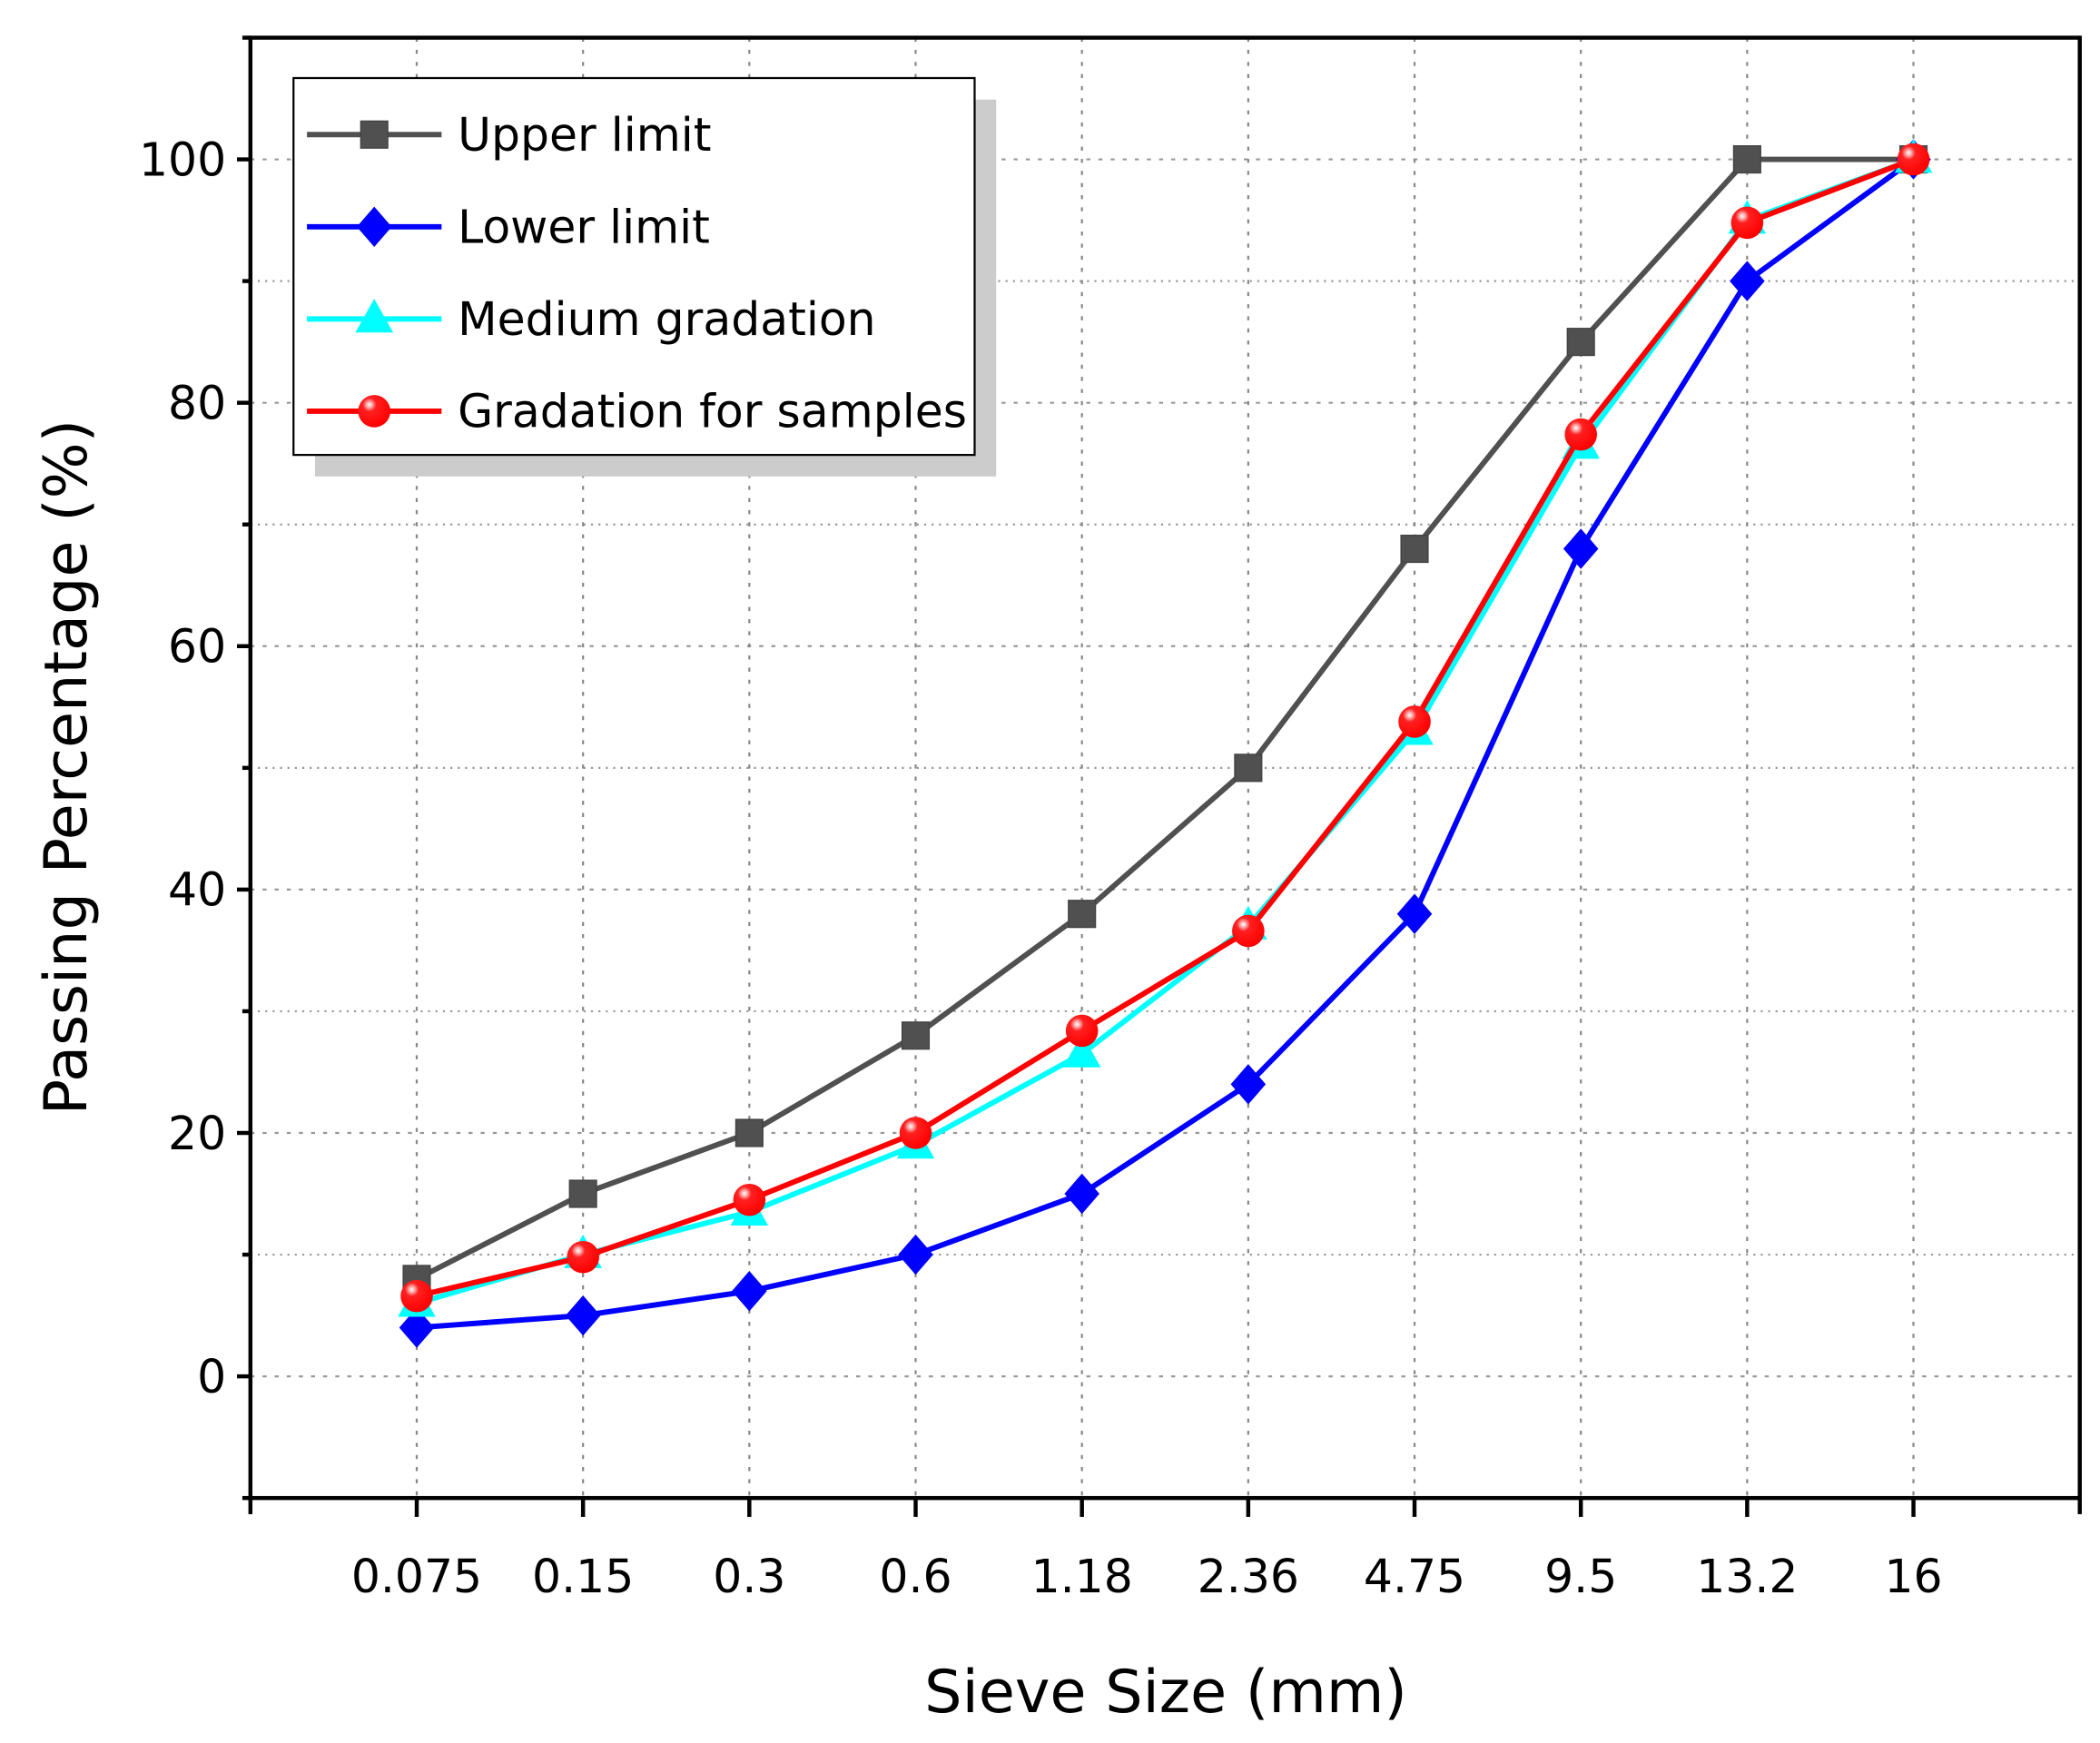 Image resolution: width=2100 pixels, height=1743 pixels. What do you see at coordinates (1913, 1576) in the screenshot?
I see `x-tick-label: 16` at bounding box center [1913, 1576].